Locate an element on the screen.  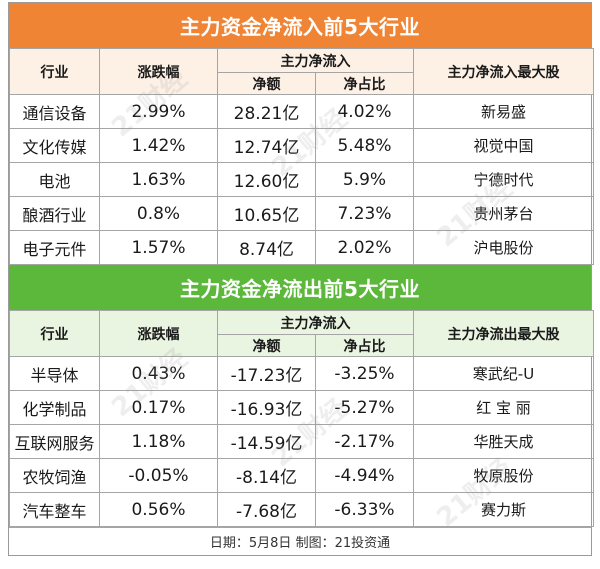
table-row: 农牧饲渔 -0.05% -8.14亿 -4.94% 牧原股份 is located at coordinates (301, 475).